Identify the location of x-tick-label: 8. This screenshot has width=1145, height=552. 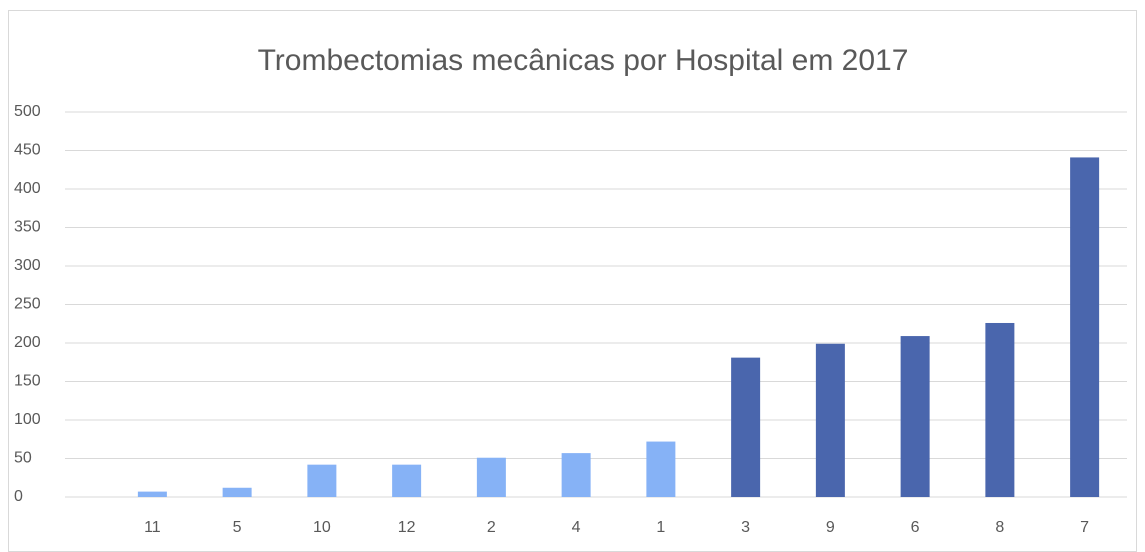
(999, 527).